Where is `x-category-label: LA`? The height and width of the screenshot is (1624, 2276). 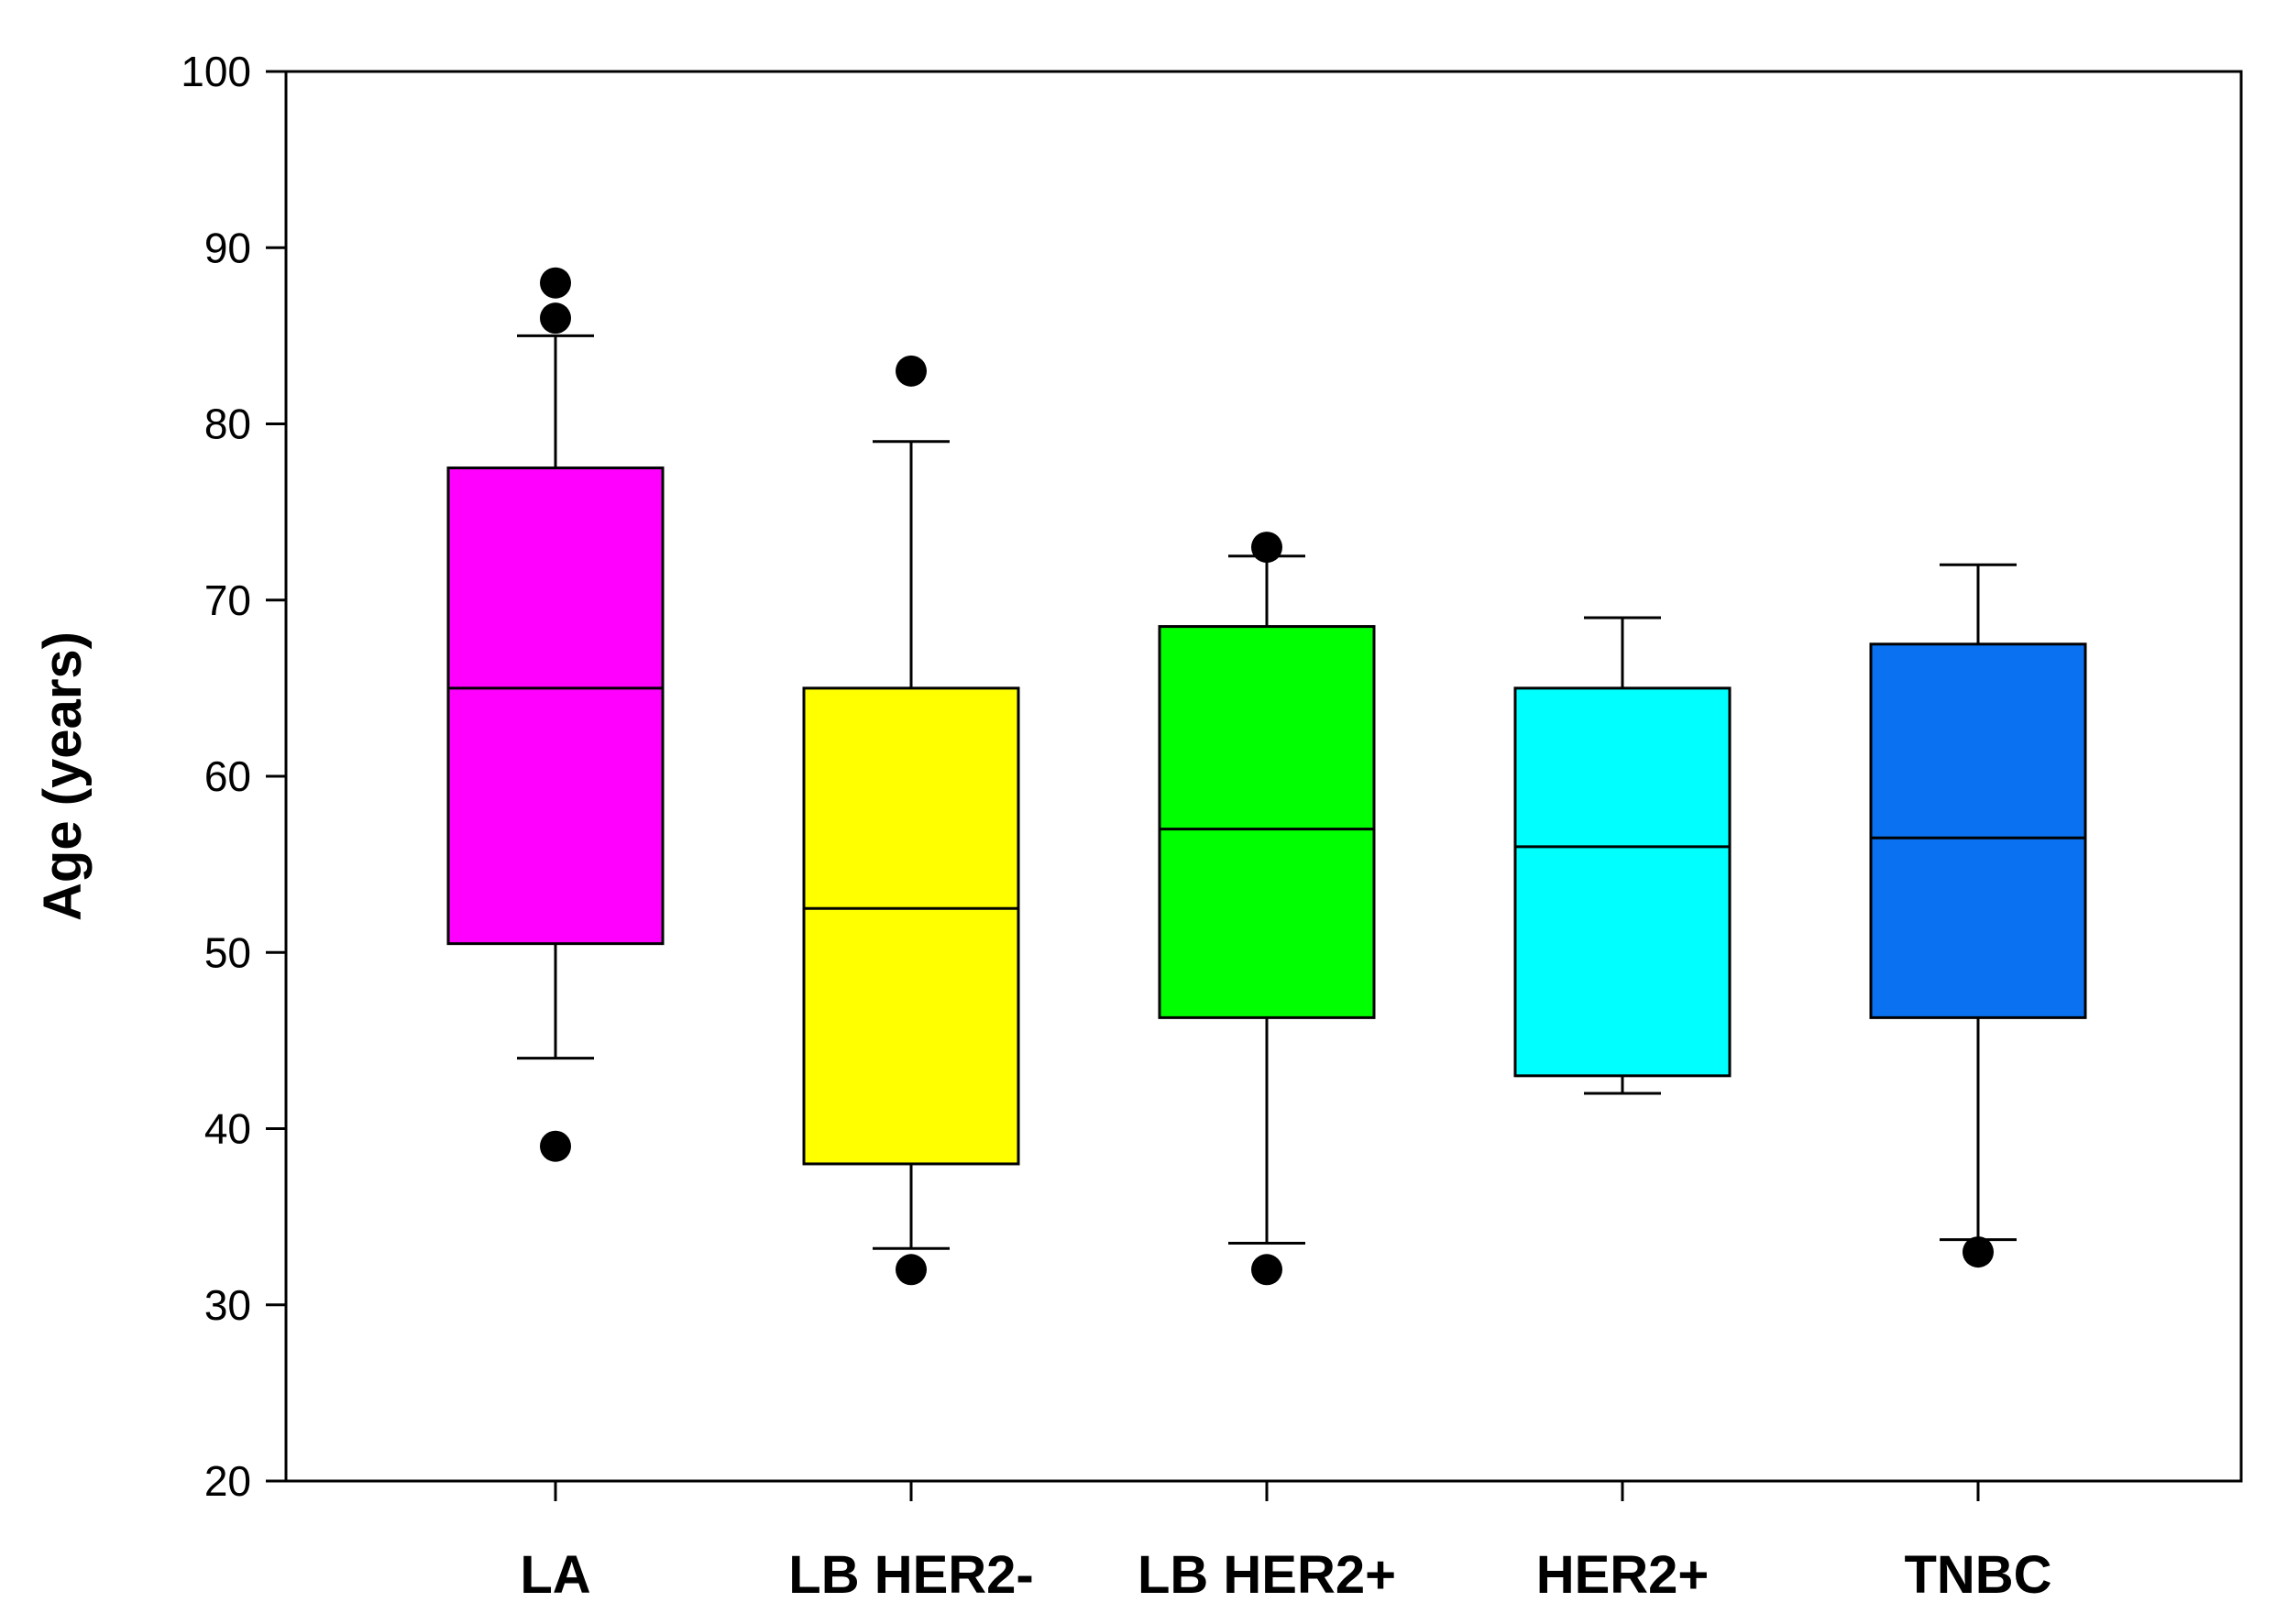
x-category-label: LA is located at coordinates (555, 1575).